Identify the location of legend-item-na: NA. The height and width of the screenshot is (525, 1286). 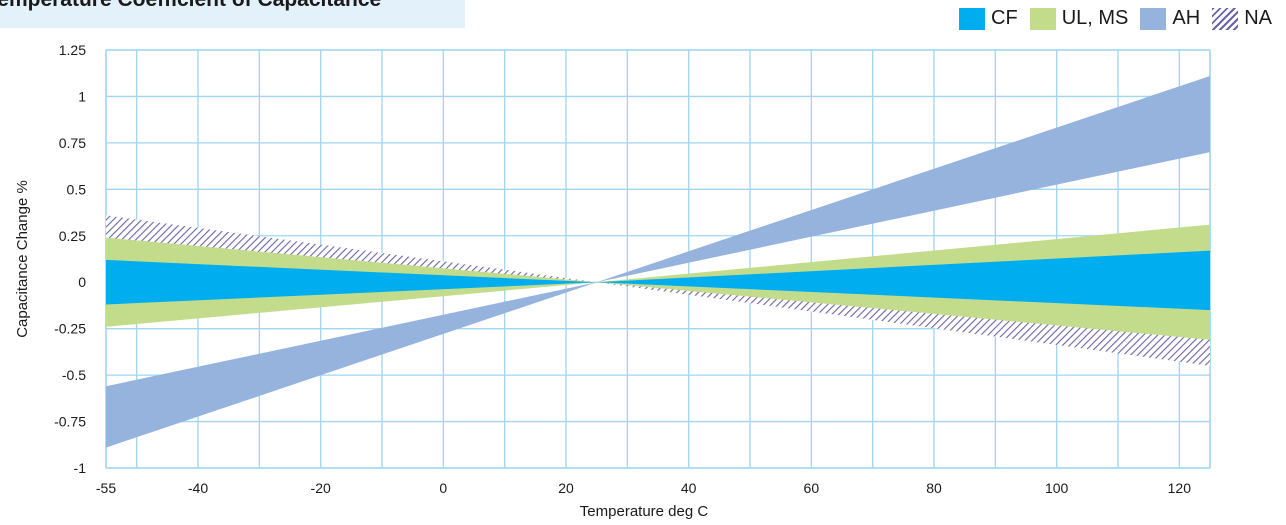
(1242, 18).